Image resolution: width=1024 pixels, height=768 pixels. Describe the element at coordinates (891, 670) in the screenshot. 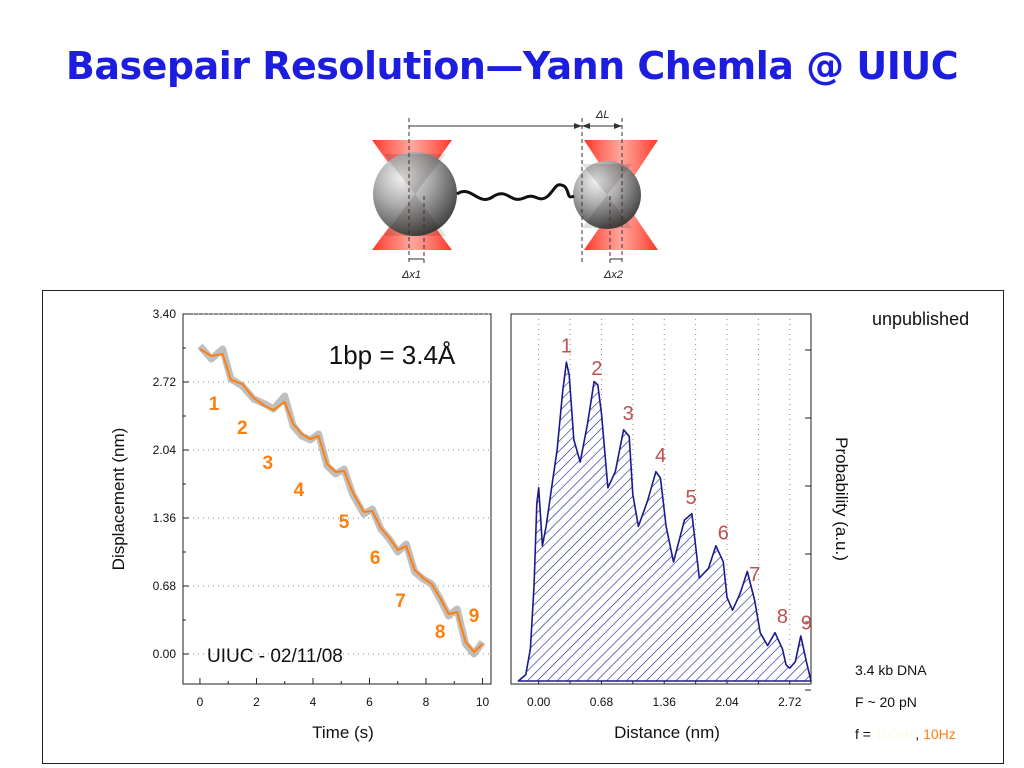

I see `dna-length-text: 3.4 kb DNA` at that location.